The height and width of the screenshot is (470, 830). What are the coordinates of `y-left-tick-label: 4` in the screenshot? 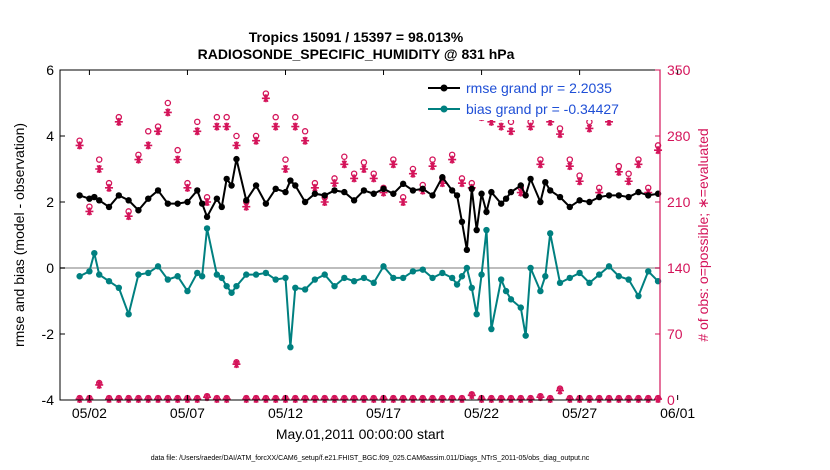 It's located at (50, 136).